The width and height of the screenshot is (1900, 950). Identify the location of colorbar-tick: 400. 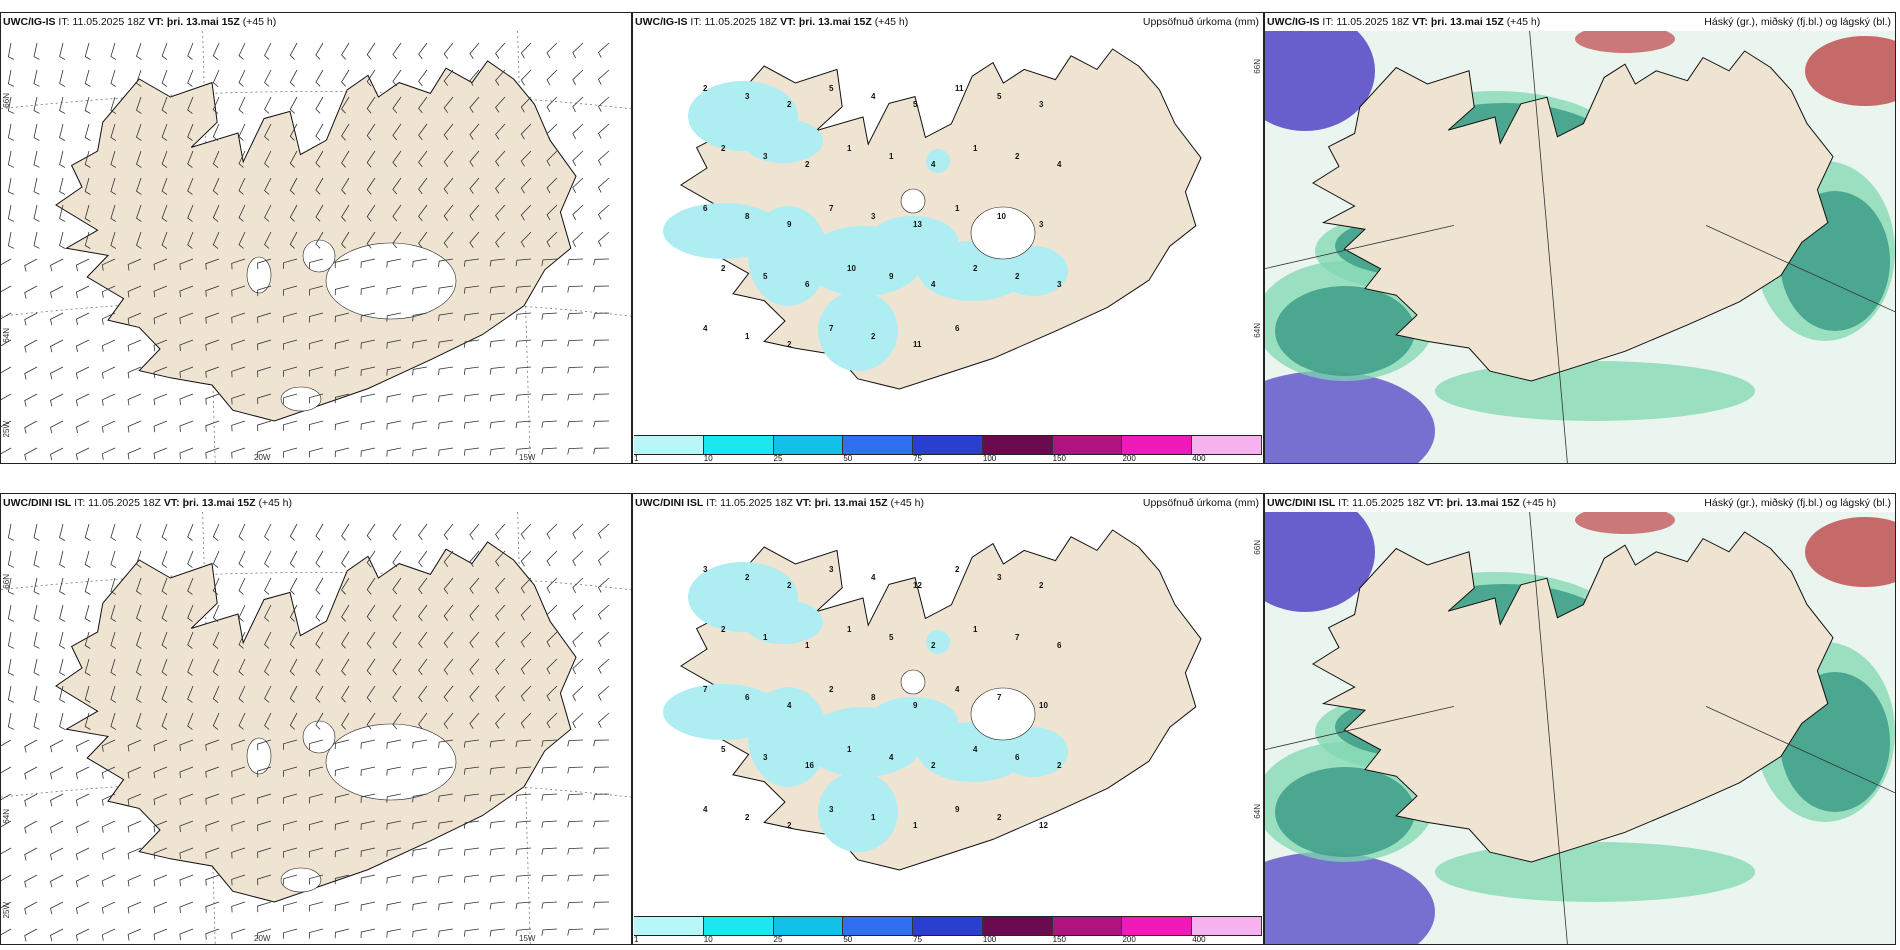
(1199, 939).